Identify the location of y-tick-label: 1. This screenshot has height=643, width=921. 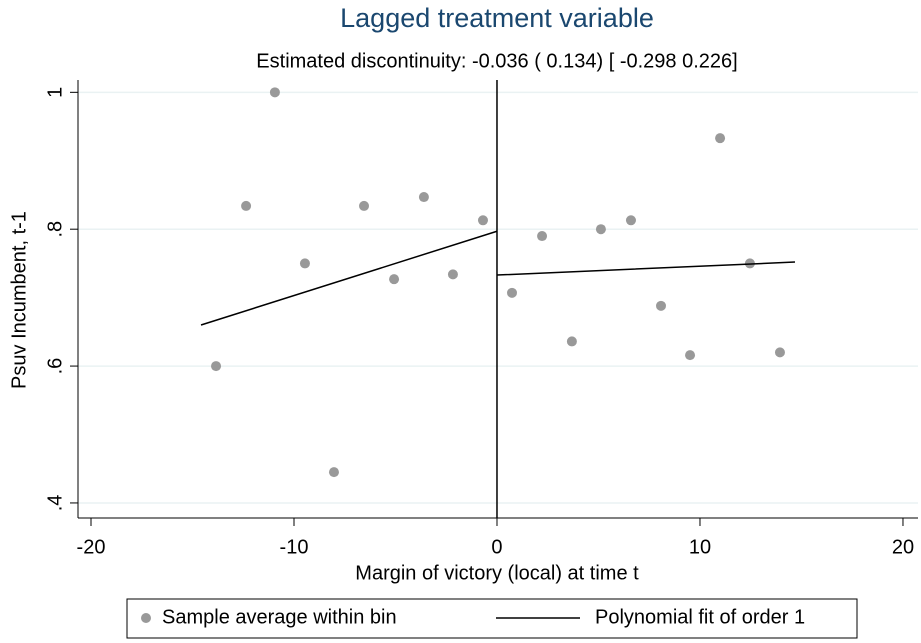
(55, 92).